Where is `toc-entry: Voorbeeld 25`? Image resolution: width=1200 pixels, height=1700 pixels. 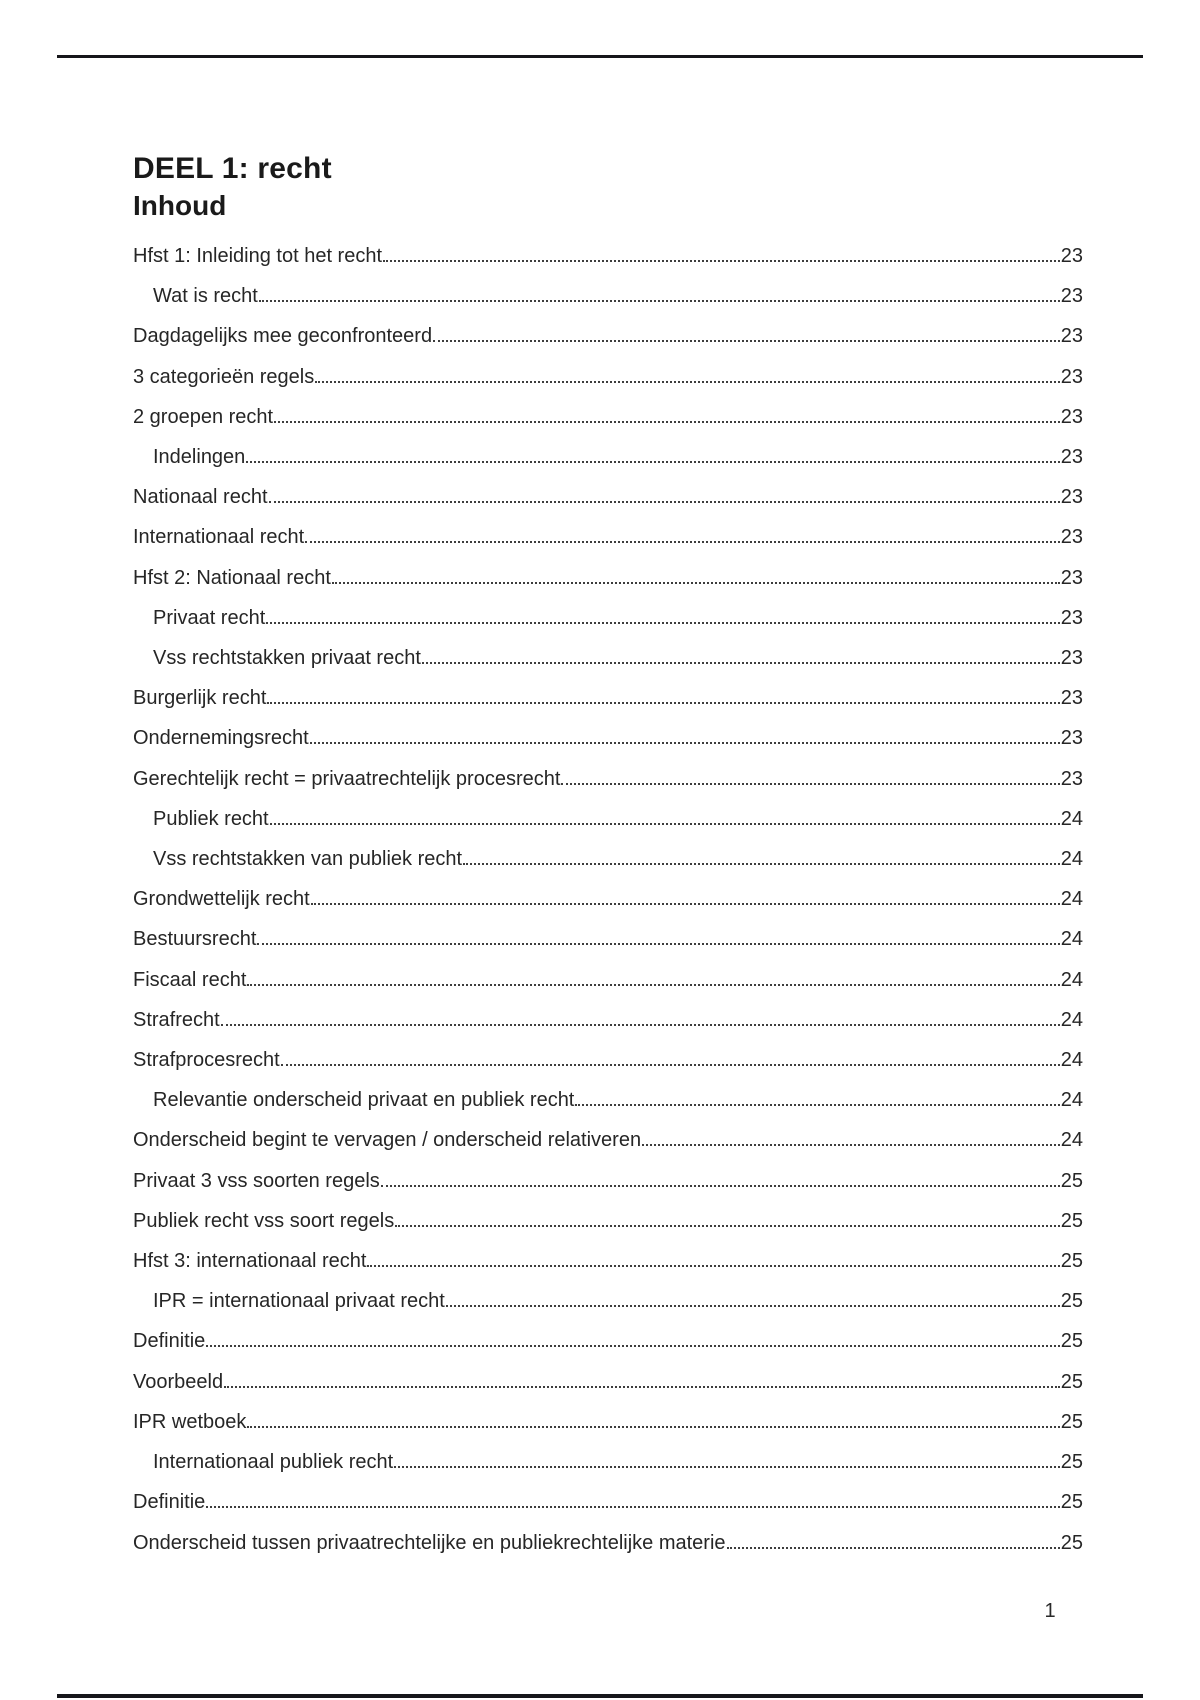
toc-entry: Voorbeeld 25 is located at coordinates (608, 1382).